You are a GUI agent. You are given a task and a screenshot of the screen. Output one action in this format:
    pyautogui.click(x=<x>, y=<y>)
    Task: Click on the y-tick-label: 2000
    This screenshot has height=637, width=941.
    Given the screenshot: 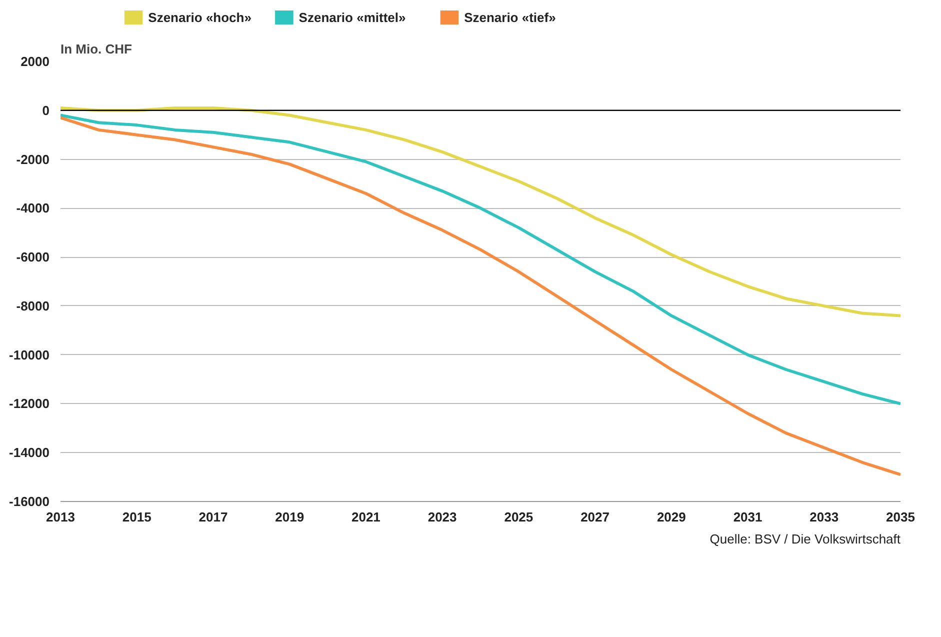 What is the action you would take?
    pyautogui.click(x=35, y=61)
    